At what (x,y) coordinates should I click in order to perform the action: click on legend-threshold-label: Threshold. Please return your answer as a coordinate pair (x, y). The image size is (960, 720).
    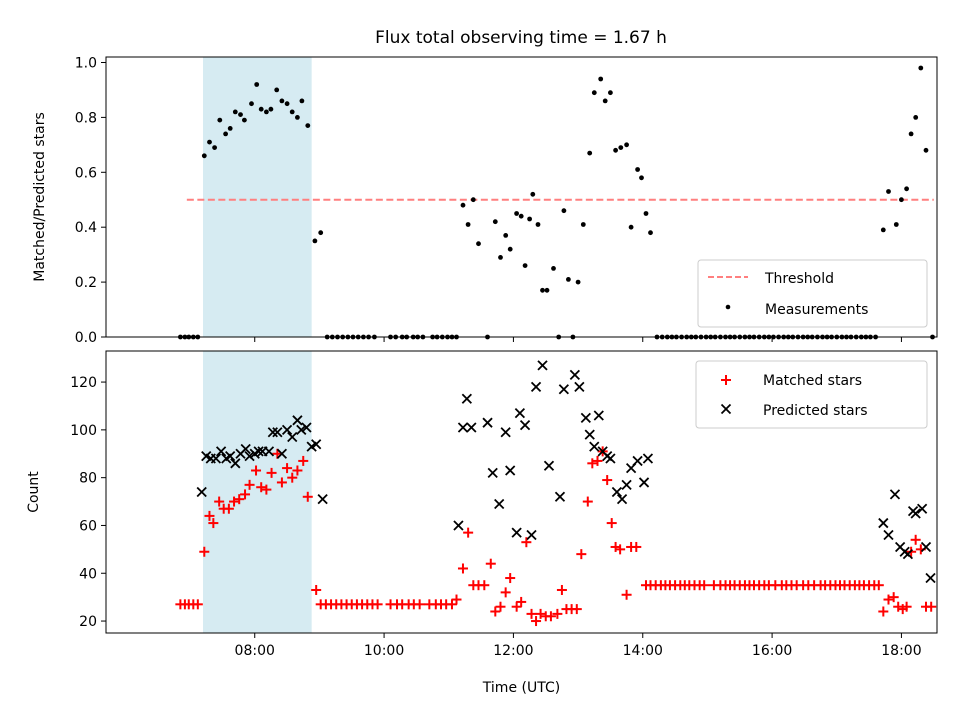
    Looking at the image, I should click on (799, 279).